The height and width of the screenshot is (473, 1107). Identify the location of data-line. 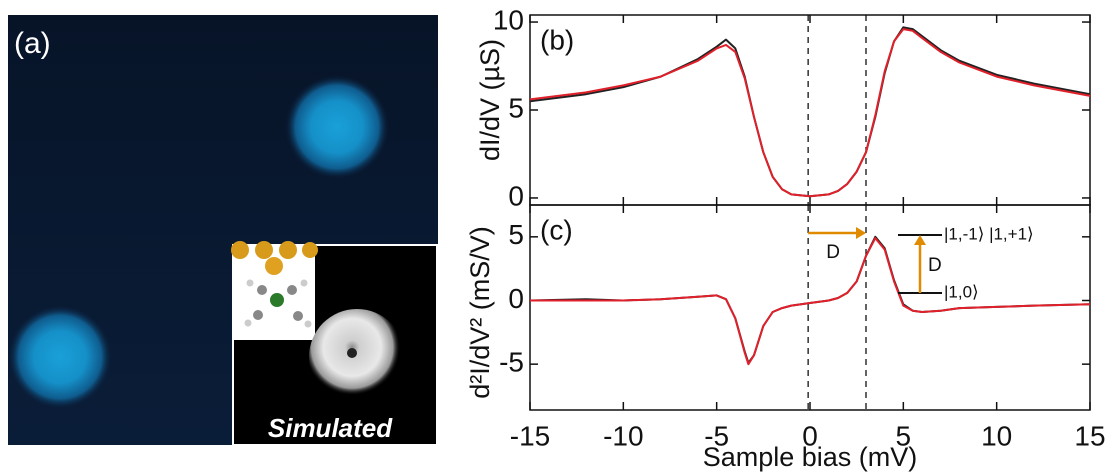
(810, 301).